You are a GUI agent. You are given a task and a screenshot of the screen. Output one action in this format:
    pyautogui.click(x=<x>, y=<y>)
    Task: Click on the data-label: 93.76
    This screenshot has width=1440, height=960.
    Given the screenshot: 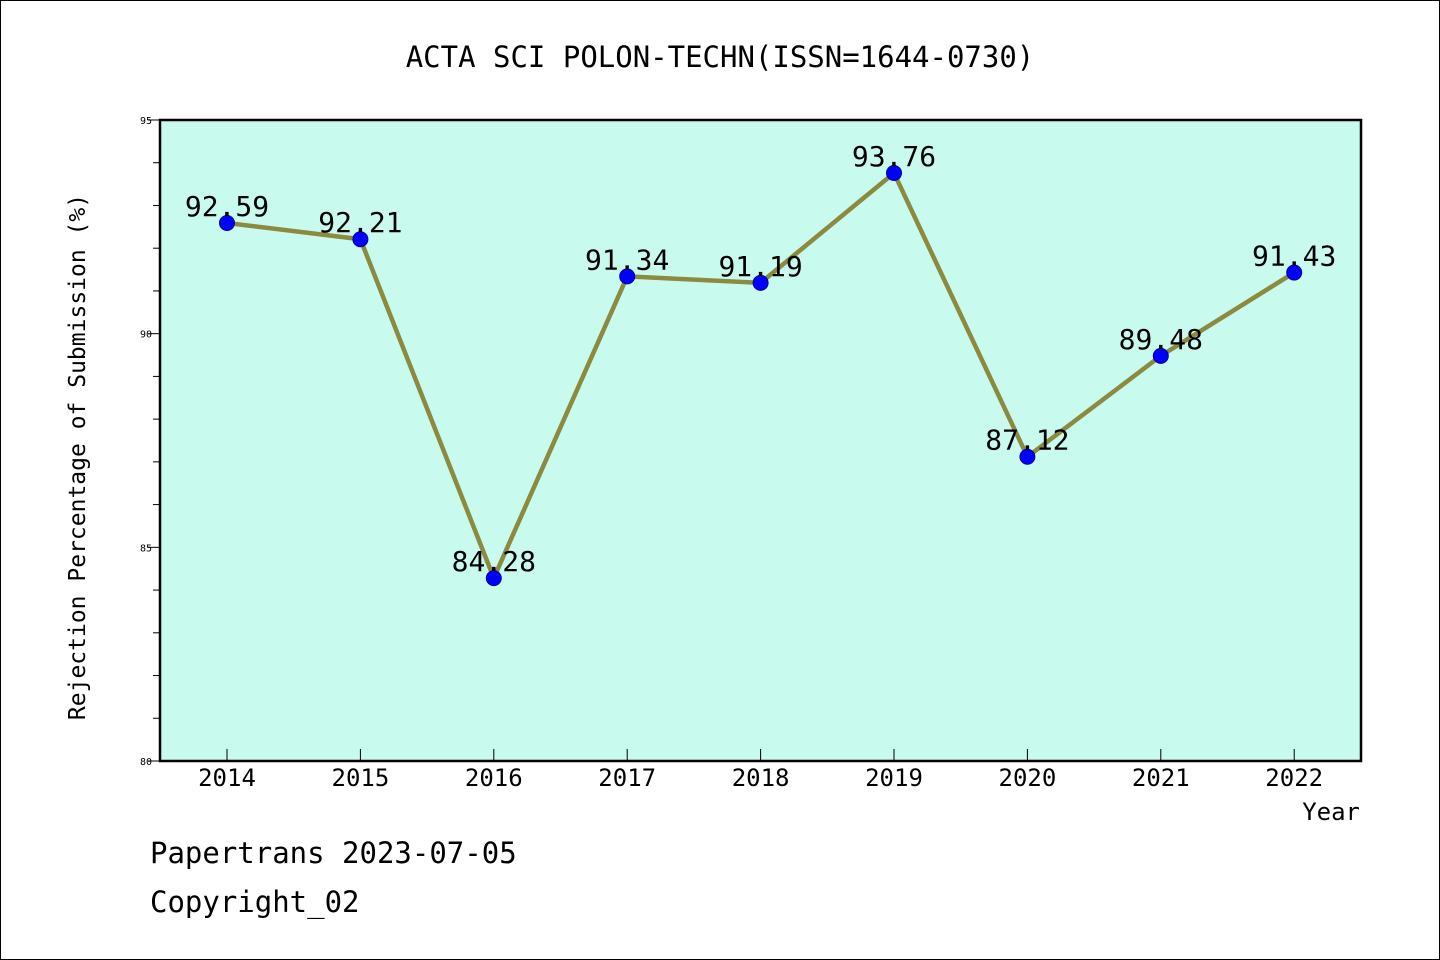 What is the action you would take?
    pyautogui.click(x=894, y=156)
    